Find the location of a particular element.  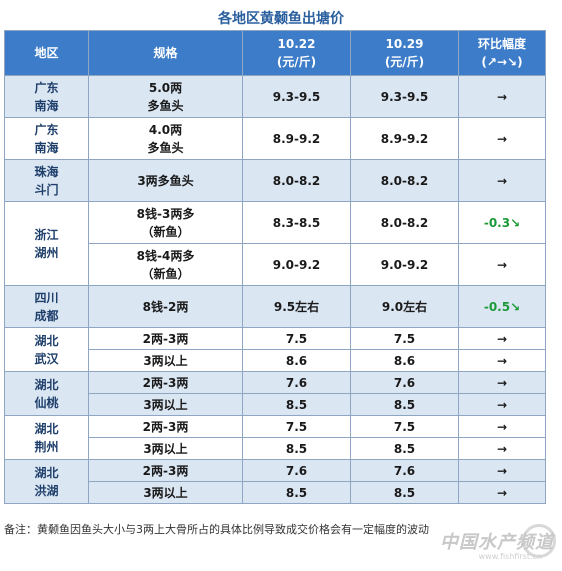

region-cell: 湖北 荆州 is located at coordinates (46, 437).